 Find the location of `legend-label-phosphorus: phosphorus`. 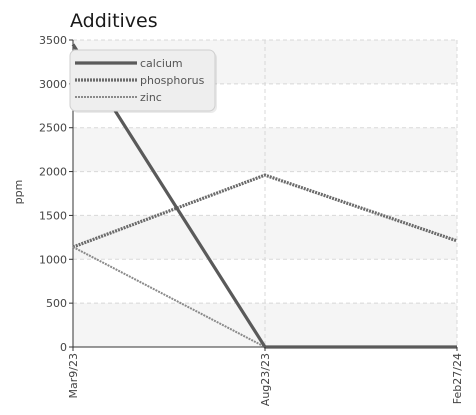

legend-label-phosphorus: phosphorus is located at coordinates (172, 80).